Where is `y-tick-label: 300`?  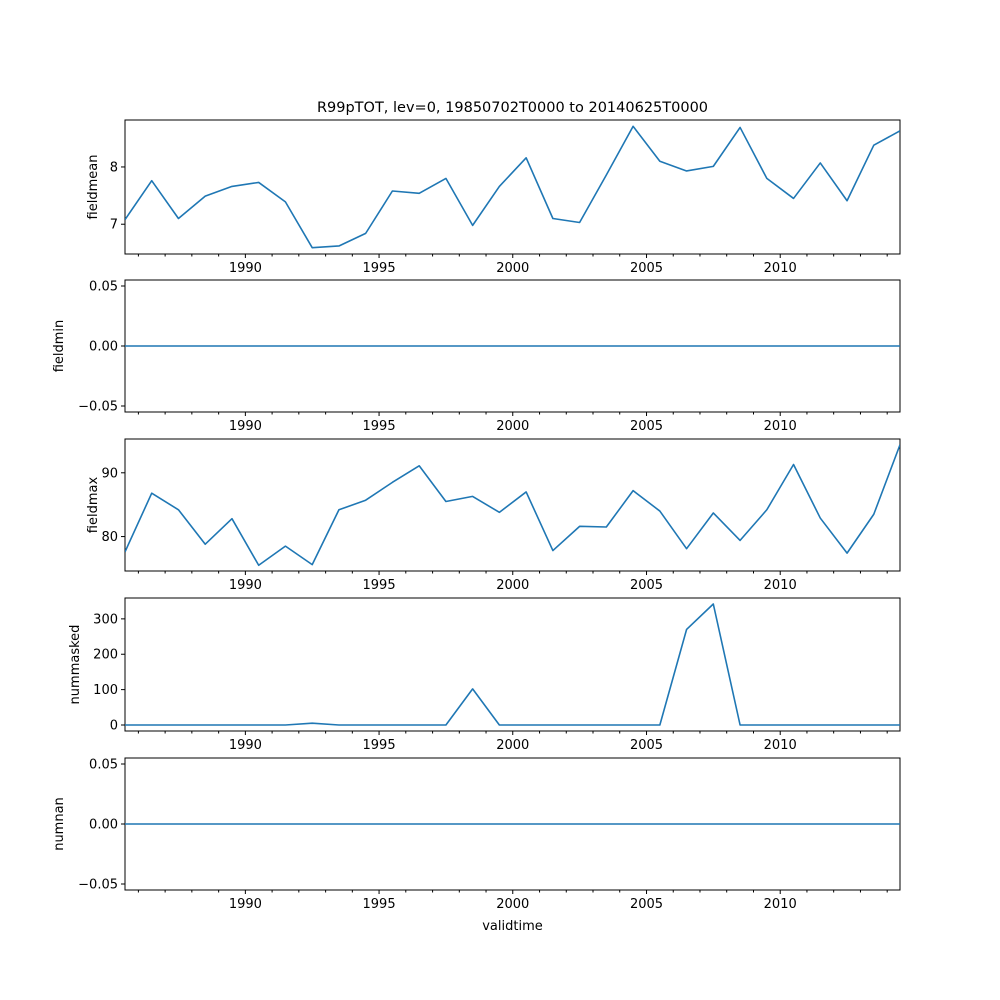 y-tick-label: 300 is located at coordinates (105, 619).